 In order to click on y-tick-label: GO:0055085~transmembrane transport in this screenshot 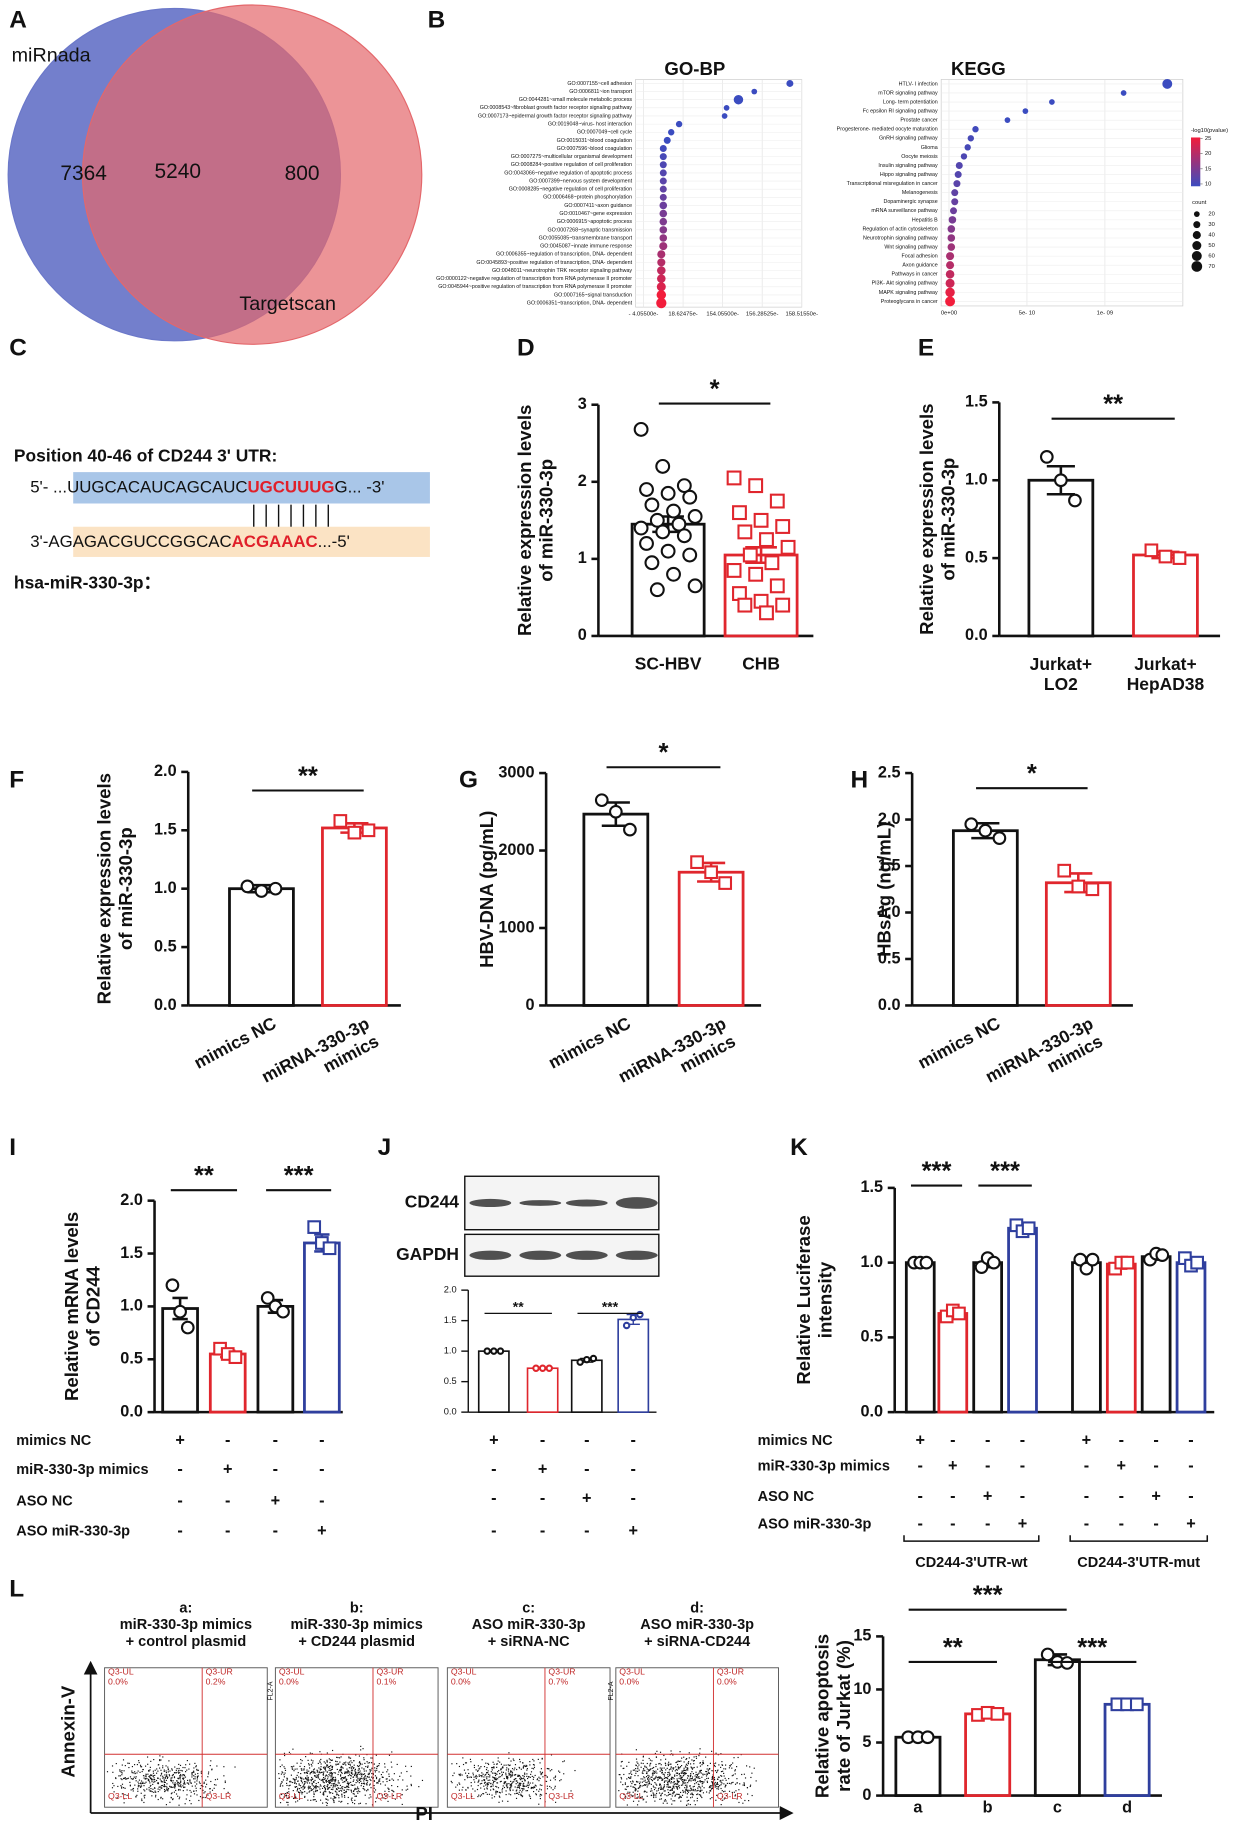, I will do `click(586, 238)`.